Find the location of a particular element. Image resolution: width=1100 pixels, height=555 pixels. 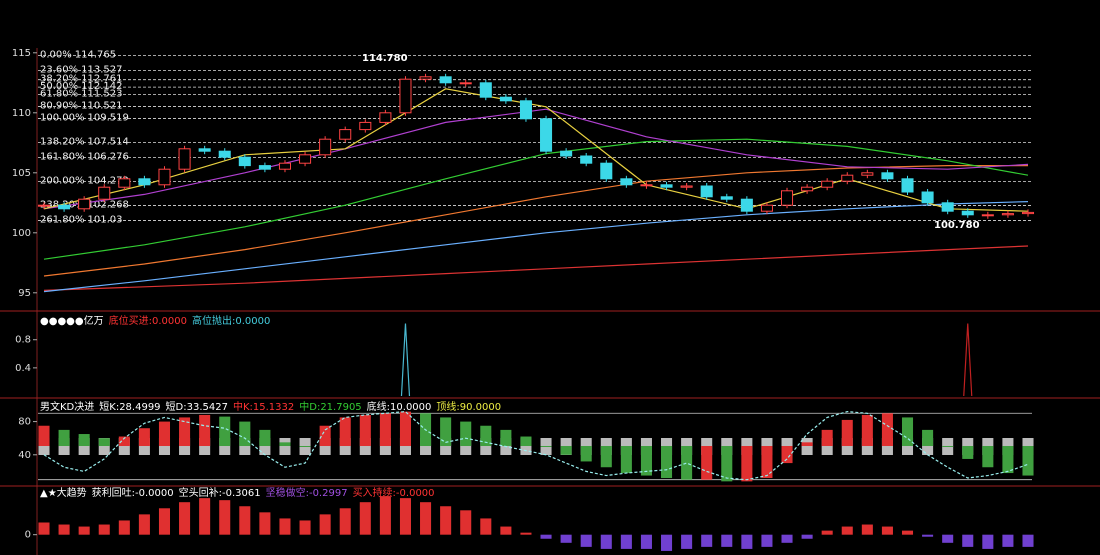

short-k-line is located at coordinates (536, 446).